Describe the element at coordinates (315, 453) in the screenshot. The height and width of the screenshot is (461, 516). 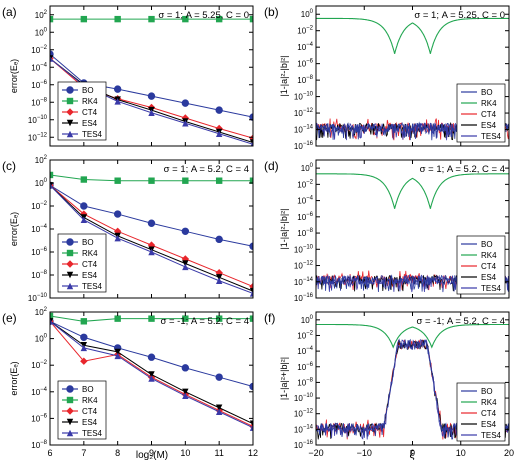
I see `x-tick-label: −20` at that location.